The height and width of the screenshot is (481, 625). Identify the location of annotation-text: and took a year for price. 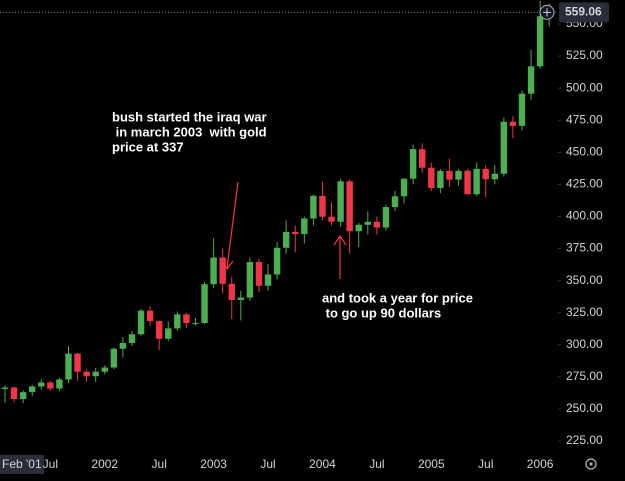
(397, 297).